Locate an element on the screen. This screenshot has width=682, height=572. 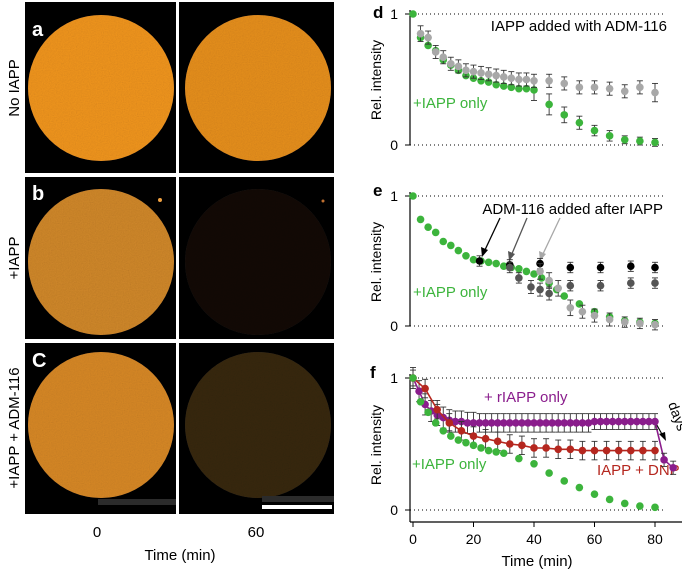
micrograph-time-axis: 0 60 Time (min) is located at coordinates (179, 544).